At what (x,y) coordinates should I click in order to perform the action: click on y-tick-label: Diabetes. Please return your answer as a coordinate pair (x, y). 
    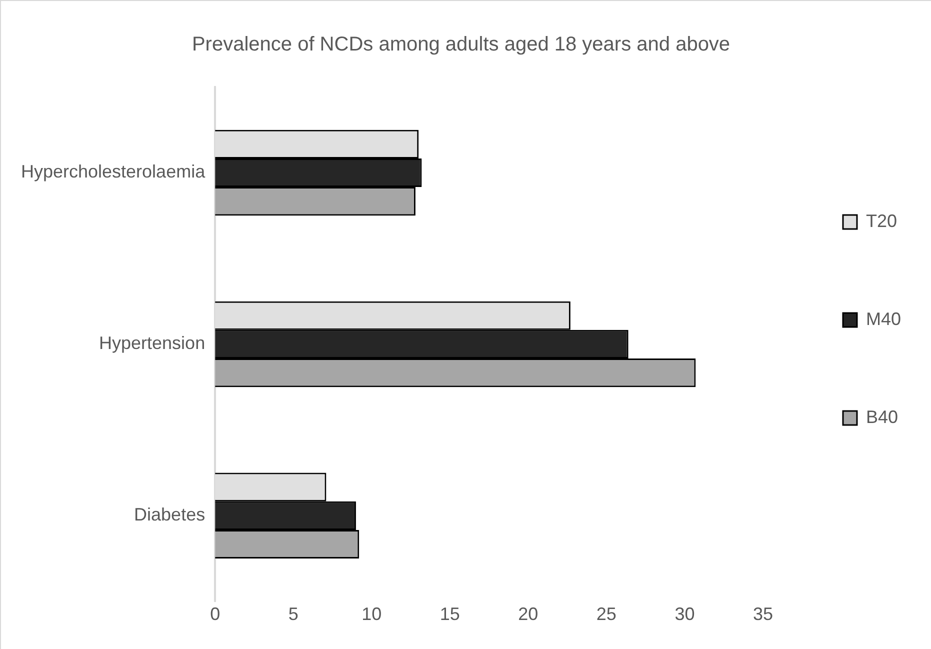
    Looking at the image, I should click on (170, 514).